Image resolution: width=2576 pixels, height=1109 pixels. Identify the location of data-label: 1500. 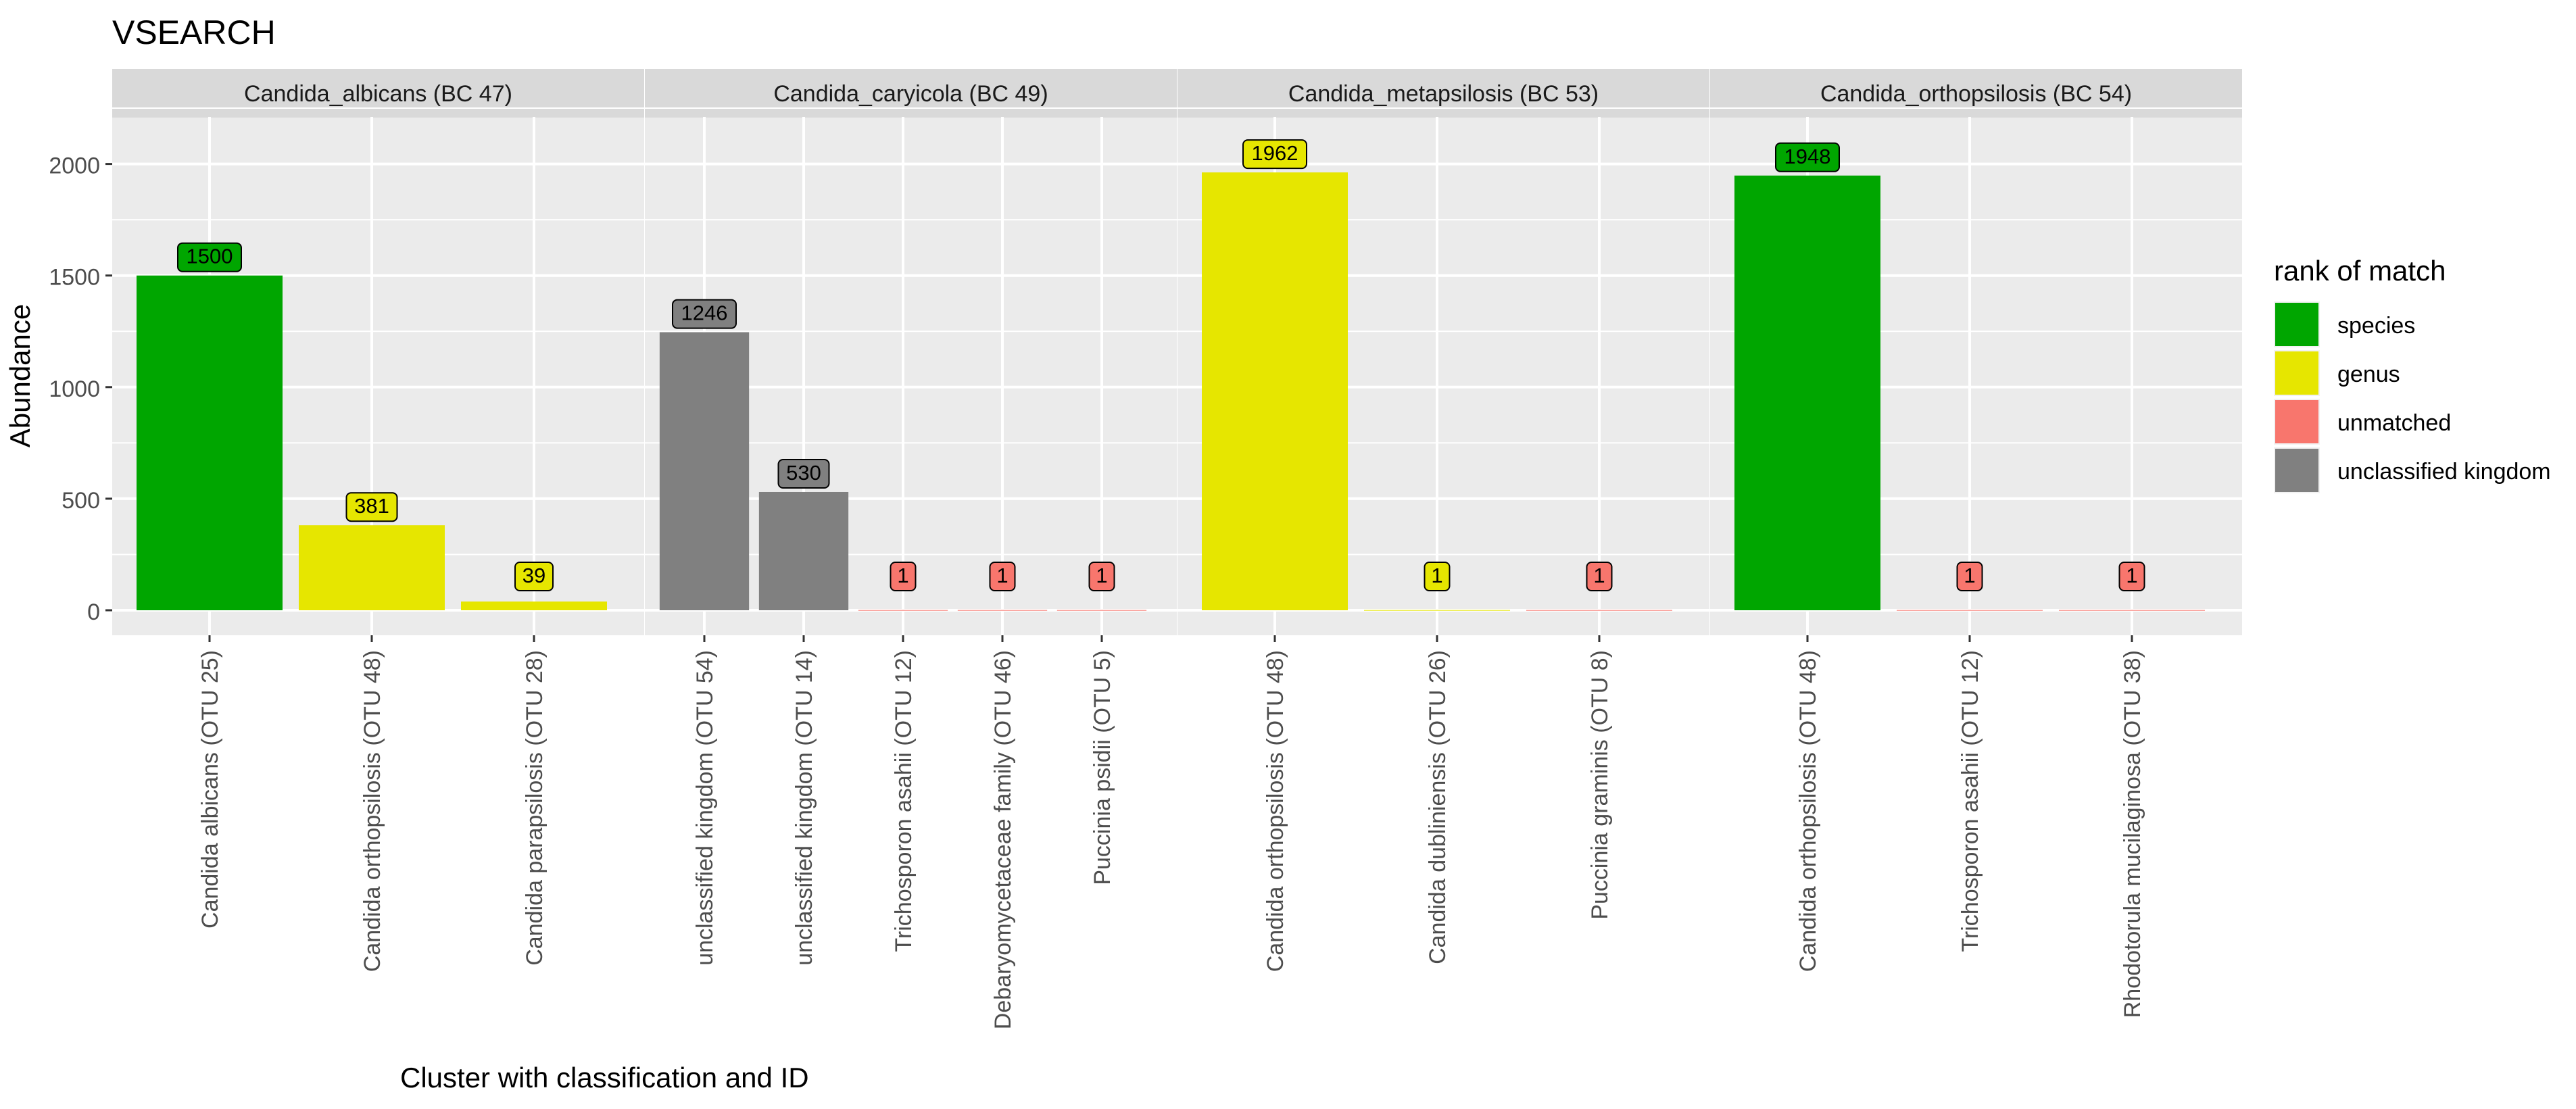
(210, 256).